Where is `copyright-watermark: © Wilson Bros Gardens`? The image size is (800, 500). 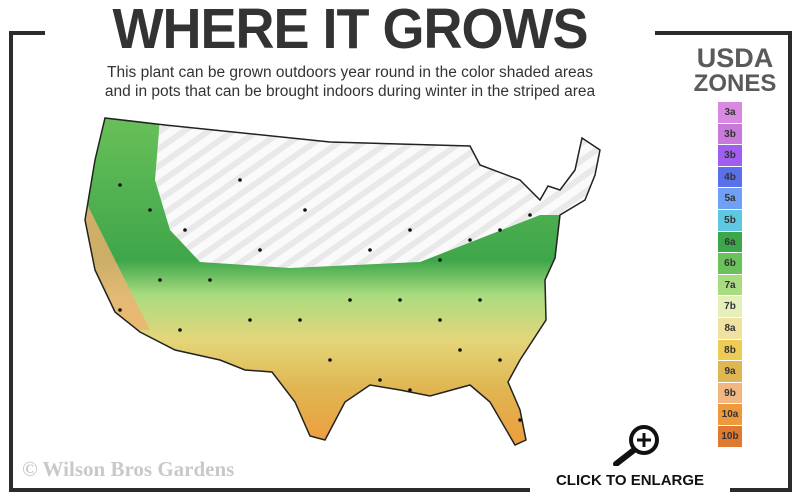
copyright-watermark: © Wilson Bros Gardens is located at coordinates (128, 469).